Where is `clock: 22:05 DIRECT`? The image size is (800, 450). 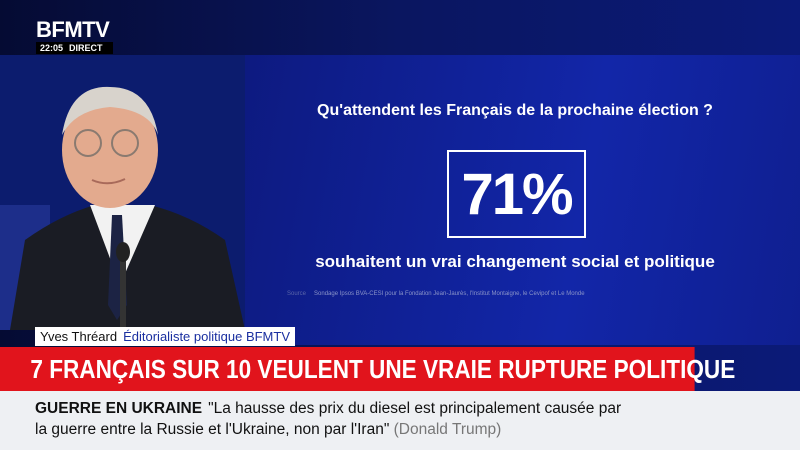 clock: 22:05 DIRECT is located at coordinates (74, 48).